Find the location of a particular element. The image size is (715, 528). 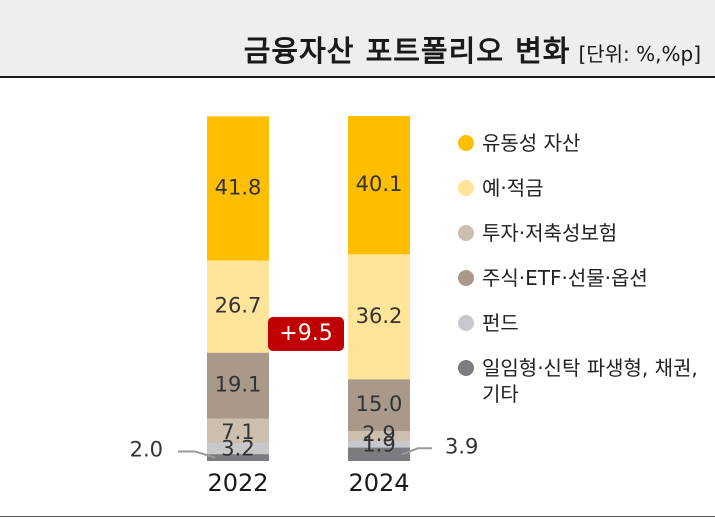

bottom-divider is located at coordinates (357, 516).